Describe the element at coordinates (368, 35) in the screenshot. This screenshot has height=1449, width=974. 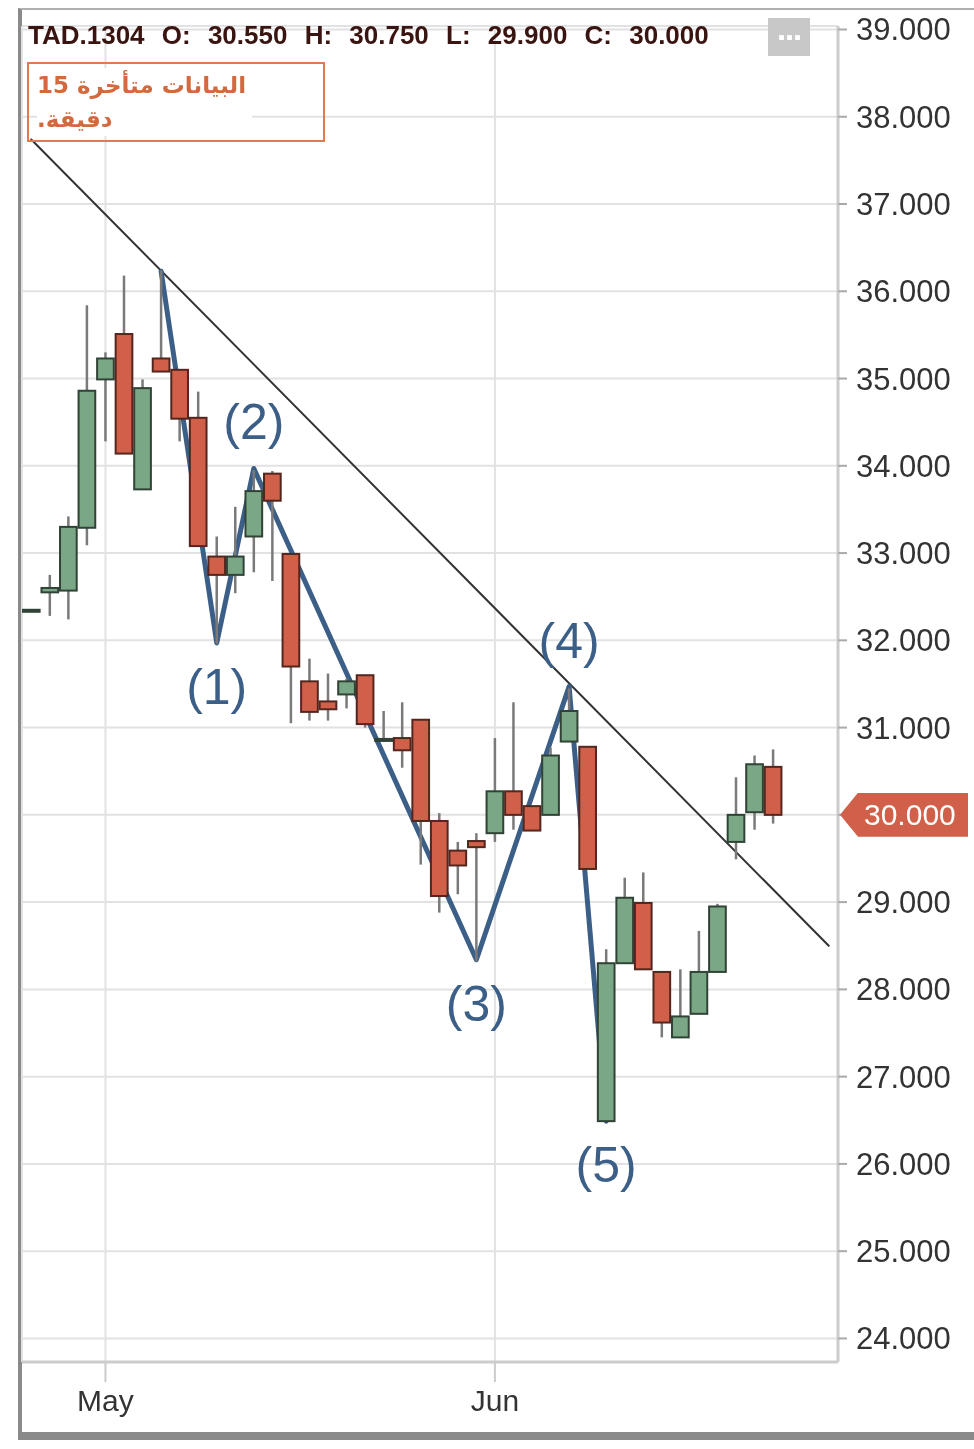
I see `chart-title: TAD.1304 O: 30.550 H: 30.750 L: 29.900 C: 30.000` at that location.